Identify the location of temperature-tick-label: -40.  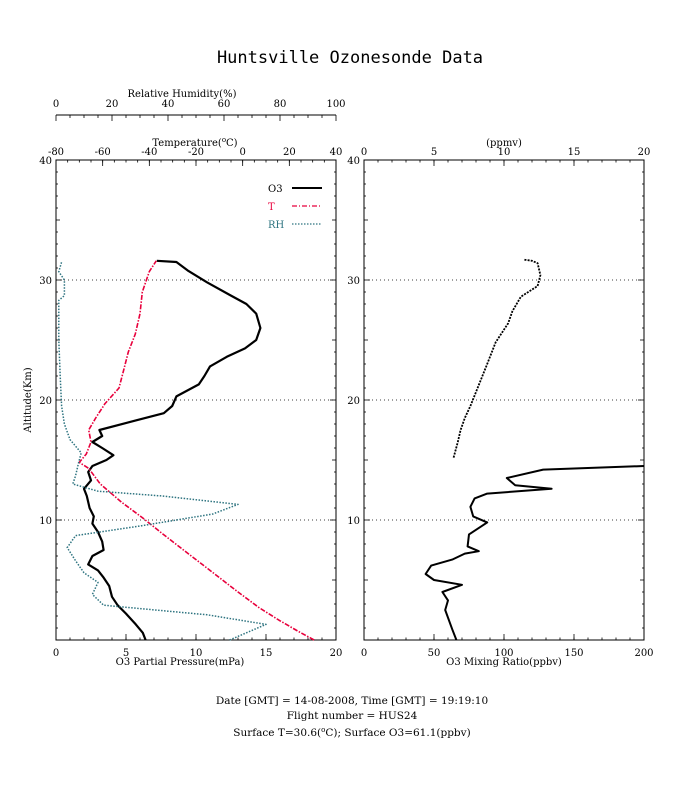
(149, 152).